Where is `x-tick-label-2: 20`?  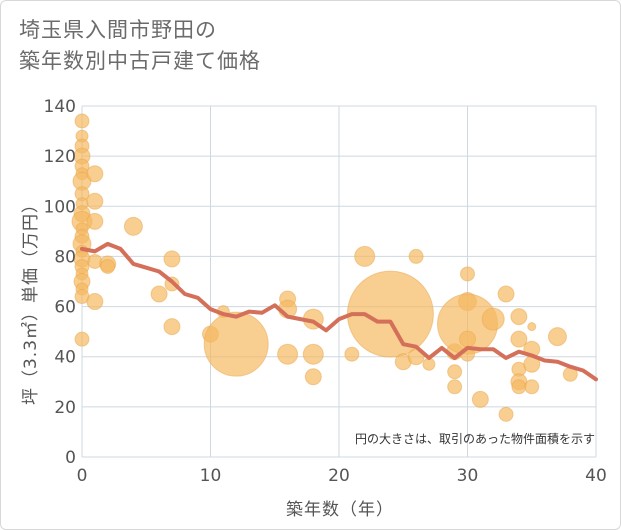 x-tick-label-2: 20 is located at coordinates (339, 476).